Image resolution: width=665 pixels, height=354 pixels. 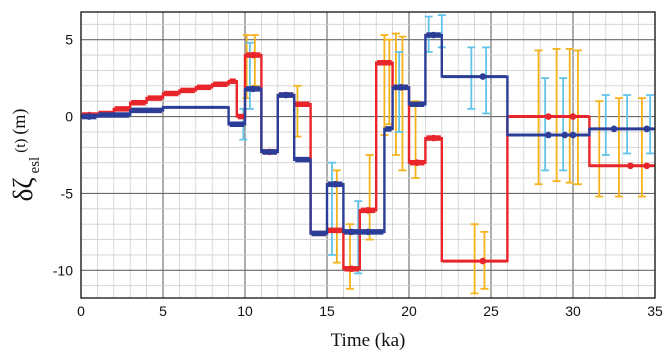 What do you see at coordinates (409, 311) in the screenshot?
I see `x-tick-label: 20` at bounding box center [409, 311].